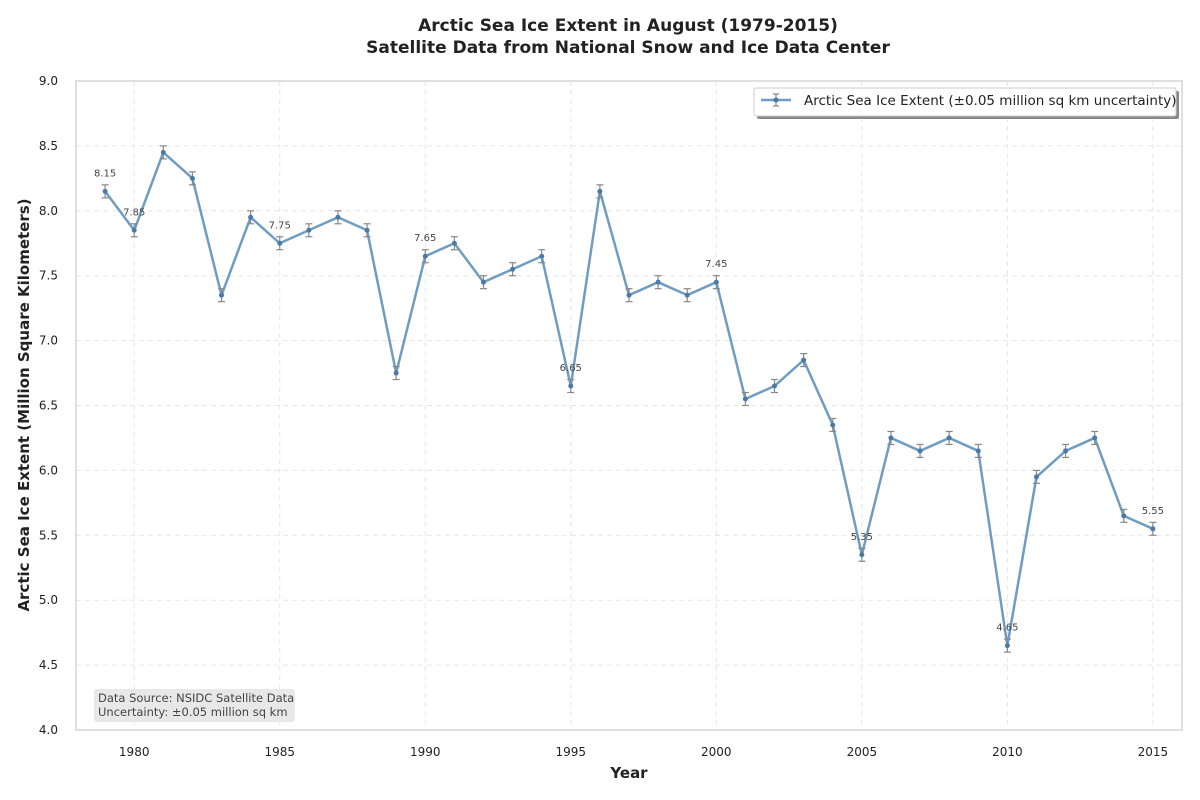 This screenshot has height=800, width=1200. I want to click on data-label: 5.35, so click(862, 537).